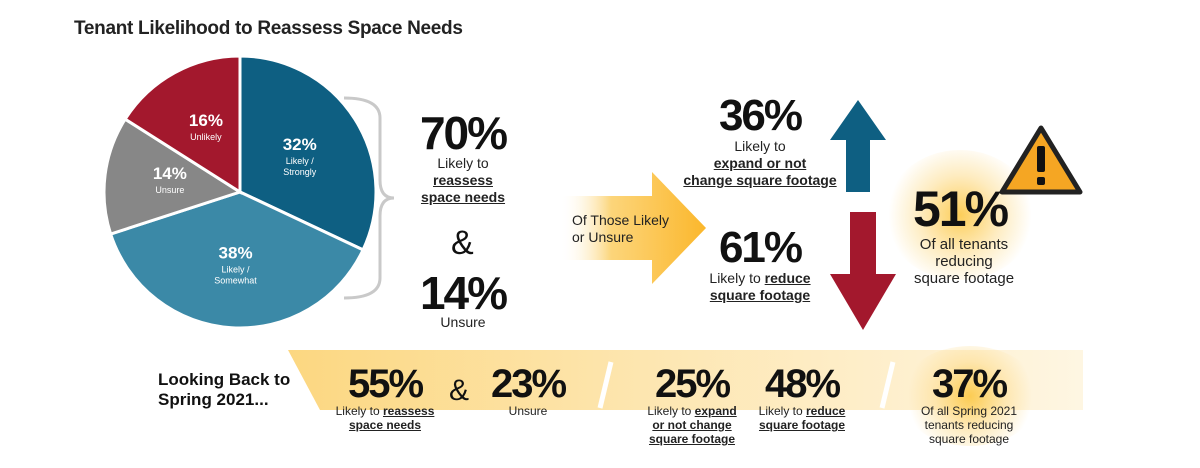 The height and width of the screenshot is (468, 1200). What do you see at coordinates (969, 439) in the screenshot?
I see `spring-all-line3: square footage` at bounding box center [969, 439].